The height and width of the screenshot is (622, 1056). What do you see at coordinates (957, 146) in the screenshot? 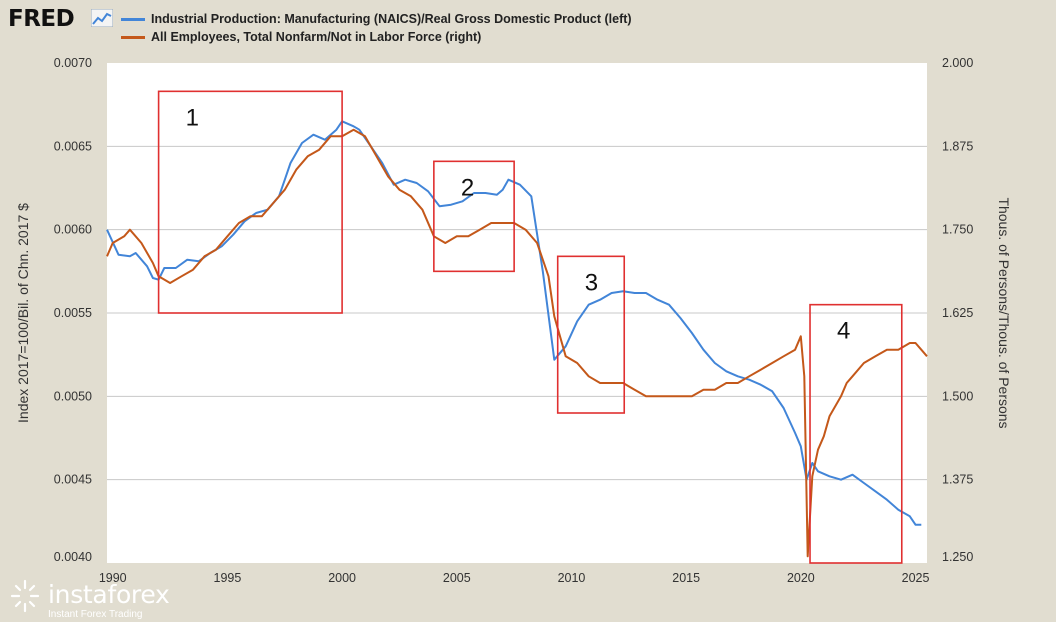
I see `y-right-tick-label: 1.875` at bounding box center [957, 146].